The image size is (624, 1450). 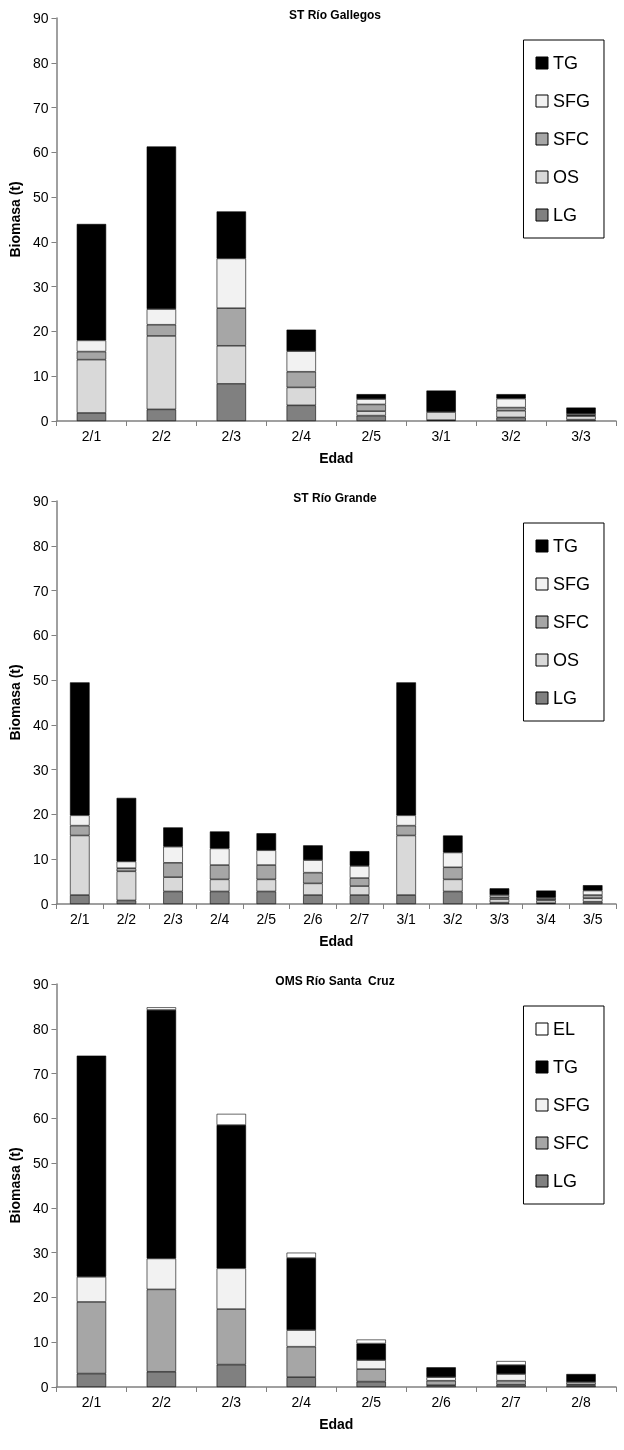 What do you see at coordinates (335, 15) in the screenshot?
I see `chart-title: ST Río Gallegos` at bounding box center [335, 15].